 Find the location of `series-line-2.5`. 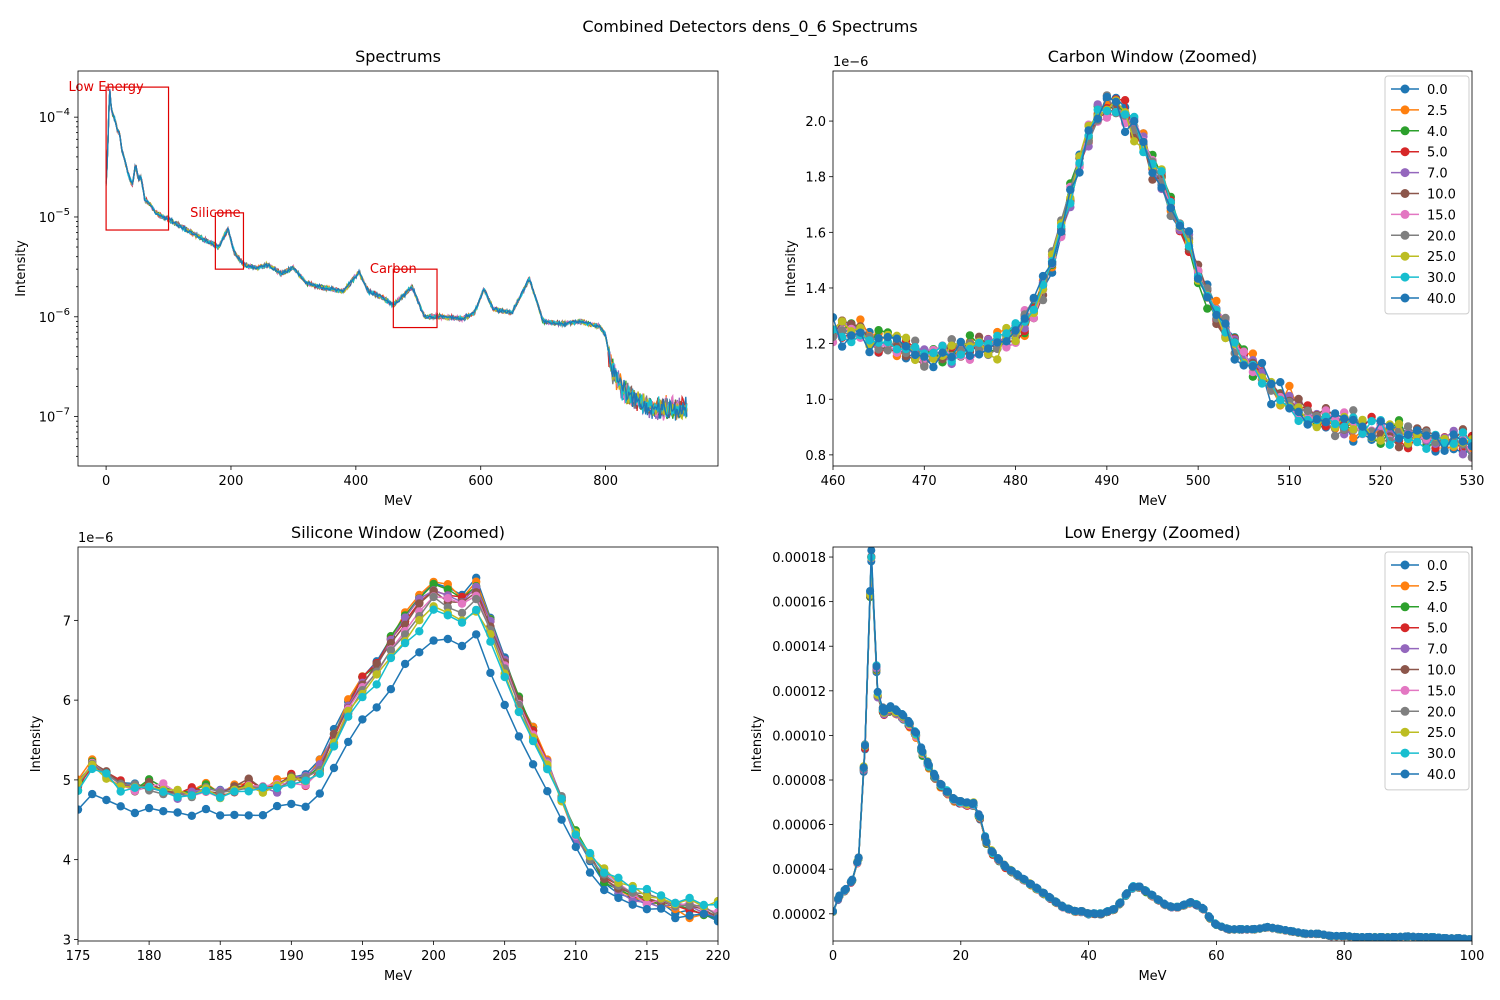

series-line-2.5 is located at coordinates (396, 255).